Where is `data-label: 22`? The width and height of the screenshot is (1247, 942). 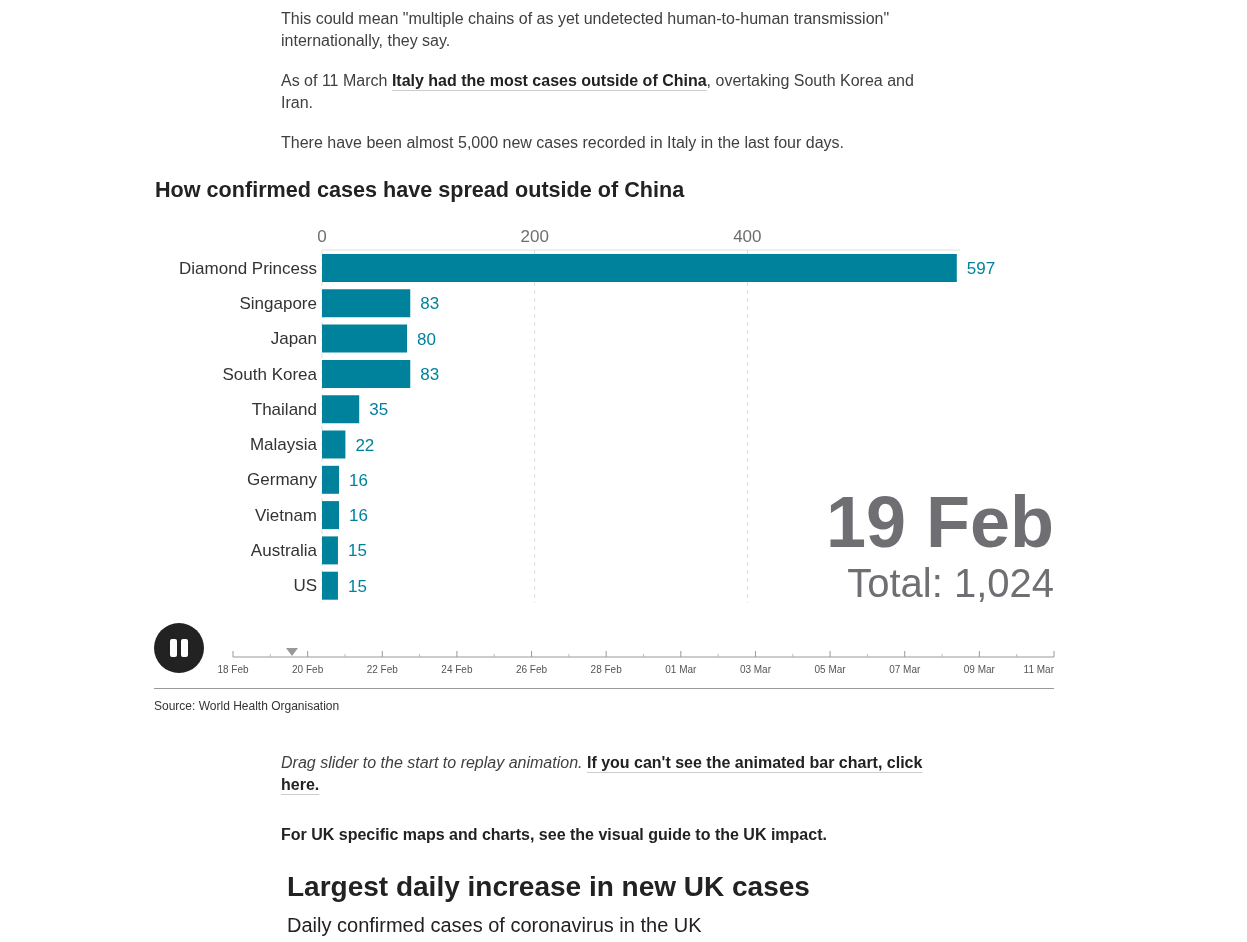 data-label: 22 is located at coordinates (365, 445).